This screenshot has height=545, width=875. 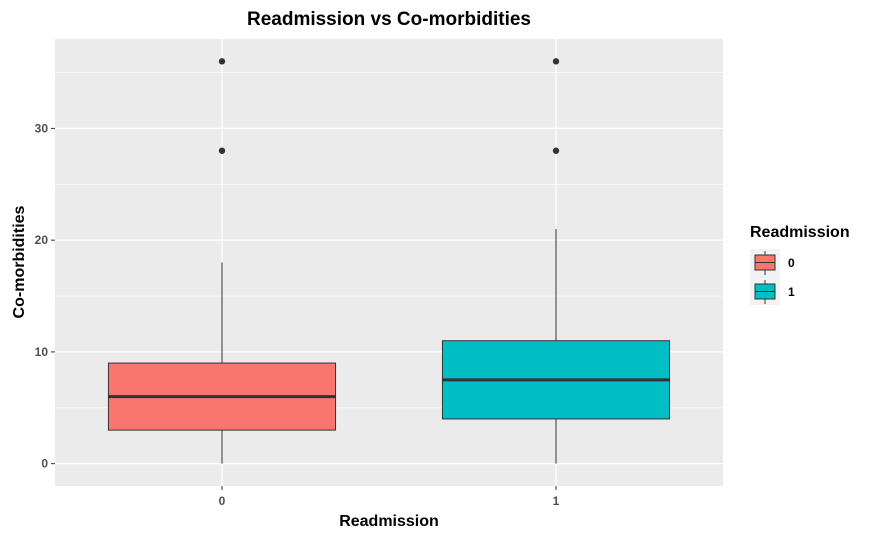 I want to click on y-tick-label: 30, so click(x=42, y=128).